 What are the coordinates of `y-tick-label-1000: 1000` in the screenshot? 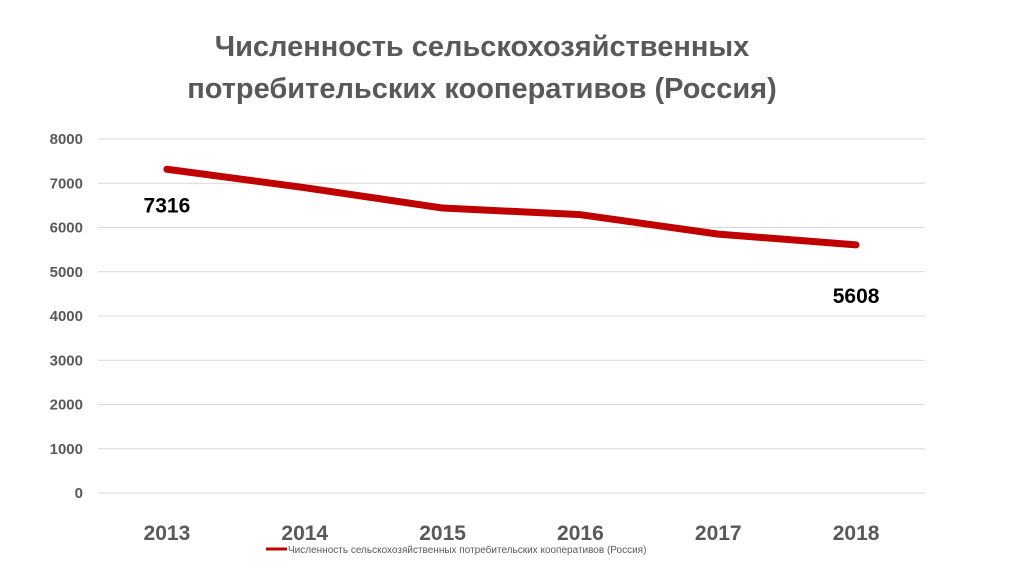 It's located at (66, 449).